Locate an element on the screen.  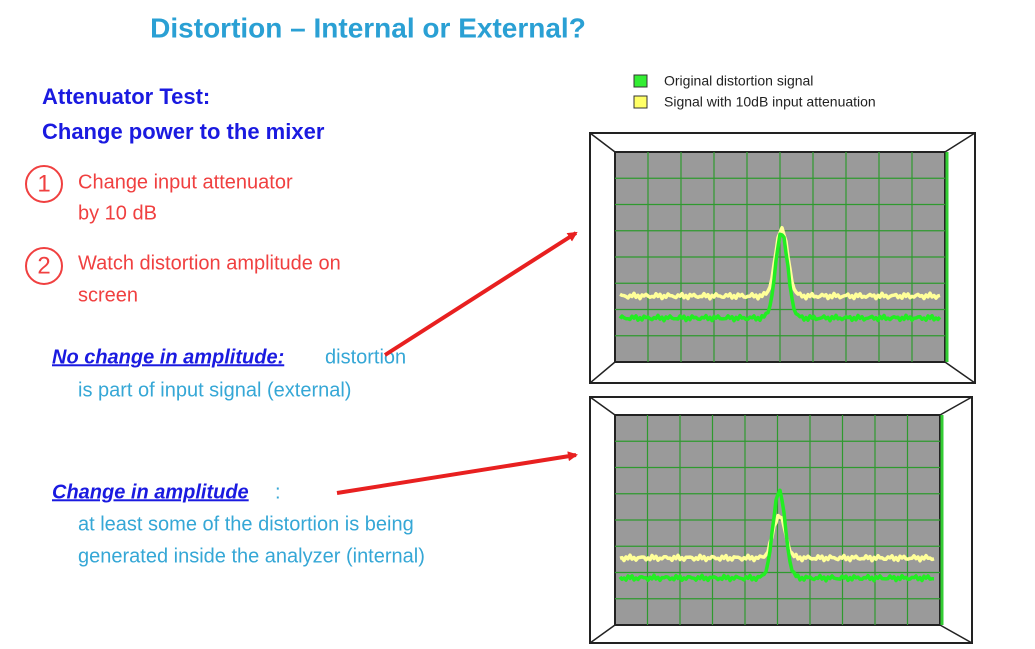
legend-text: Original distortion signal is located at coordinates (738, 81).